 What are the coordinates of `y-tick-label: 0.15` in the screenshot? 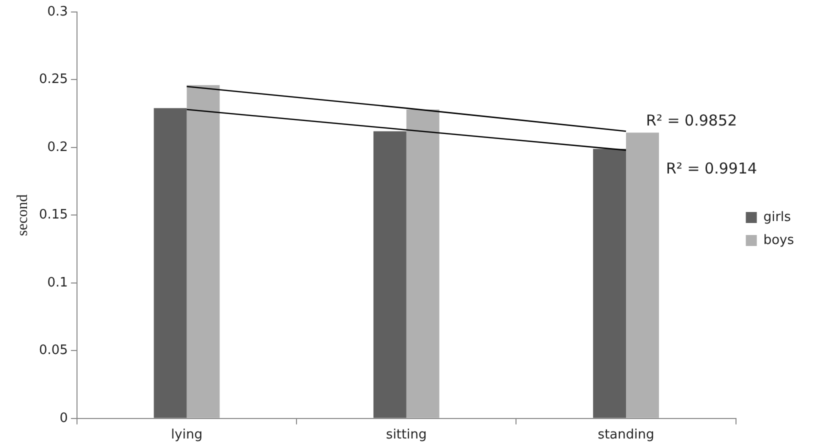 It's located at (53, 215).